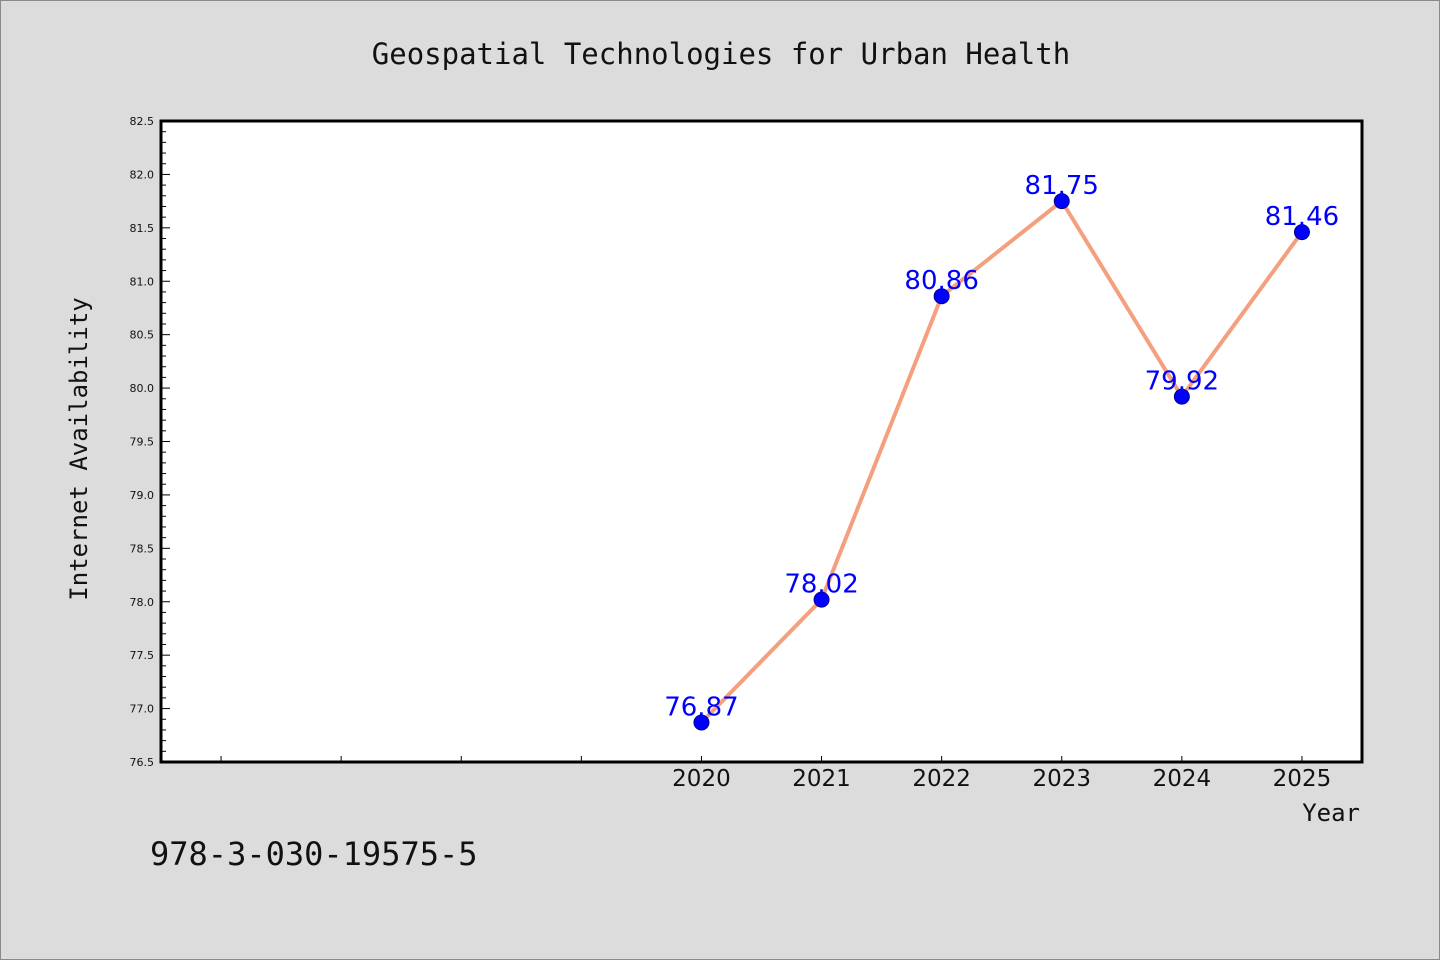  I want to click on data-label: 80.86, so click(941, 281).